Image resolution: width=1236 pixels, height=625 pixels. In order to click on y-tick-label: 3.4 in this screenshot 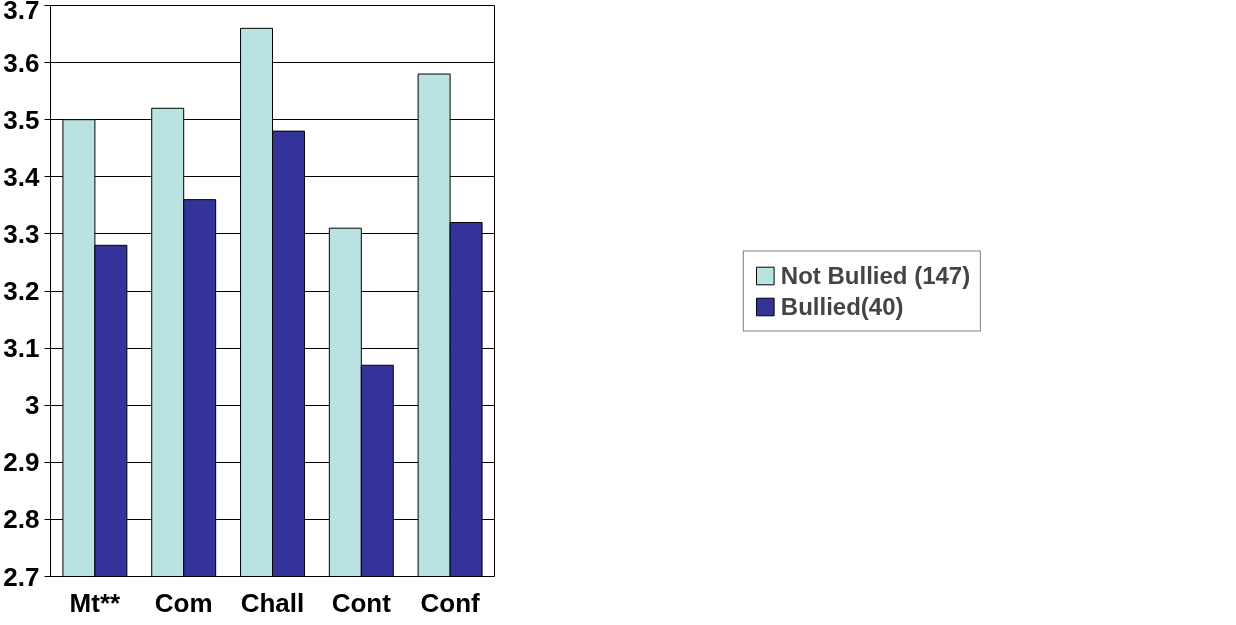, I will do `click(22, 176)`.